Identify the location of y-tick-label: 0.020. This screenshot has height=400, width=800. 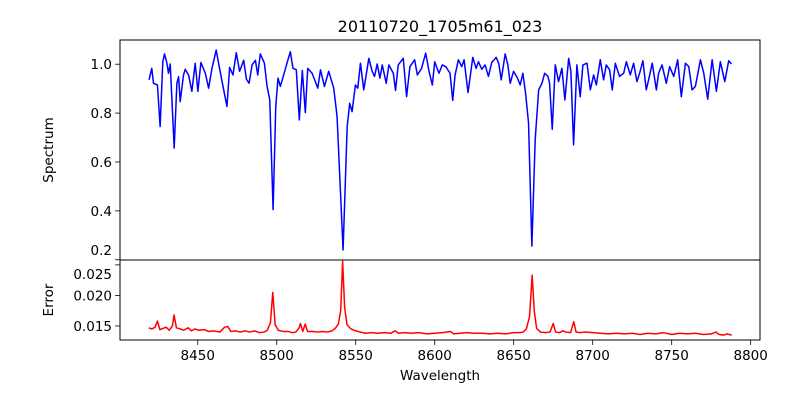
(92, 296).